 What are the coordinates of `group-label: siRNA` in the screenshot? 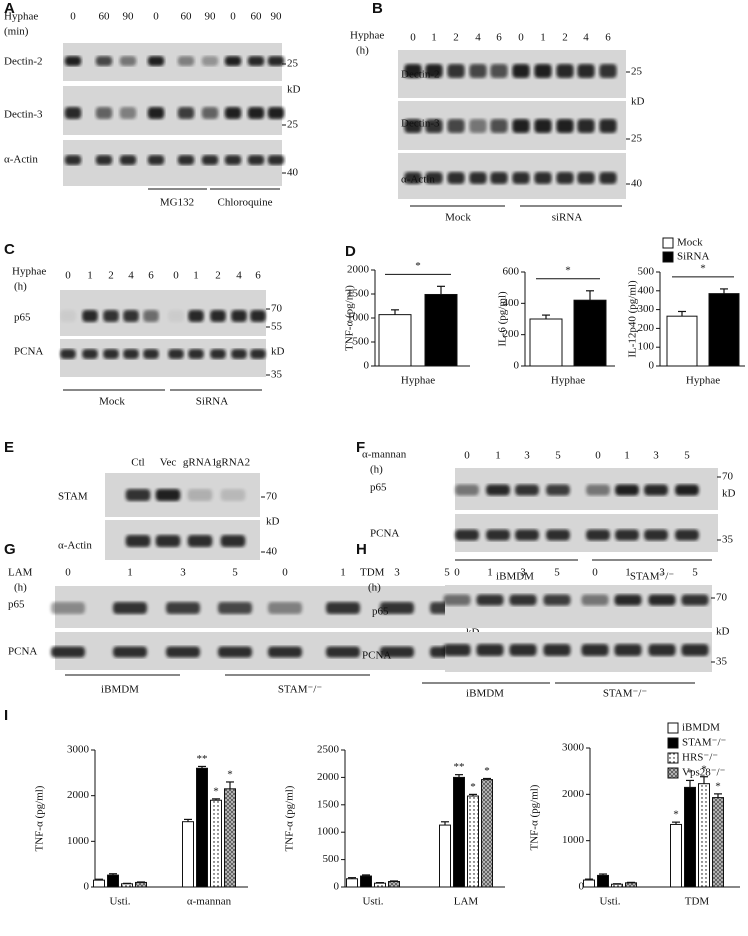 It's located at (567, 218).